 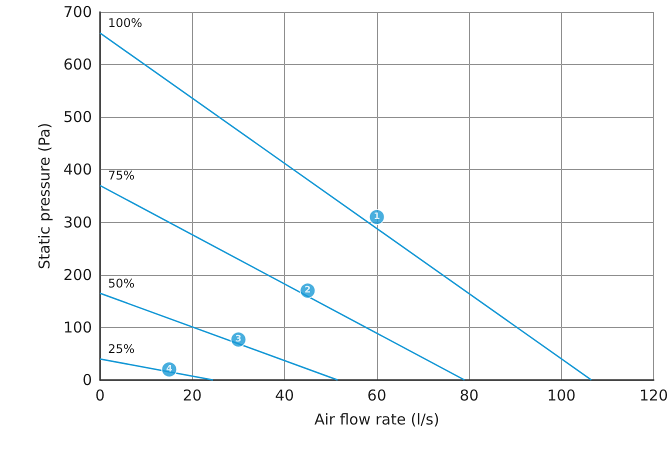 What do you see at coordinates (192, 395) in the screenshot?
I see `x-tick-label: 20` at bounding box center [192, 395].